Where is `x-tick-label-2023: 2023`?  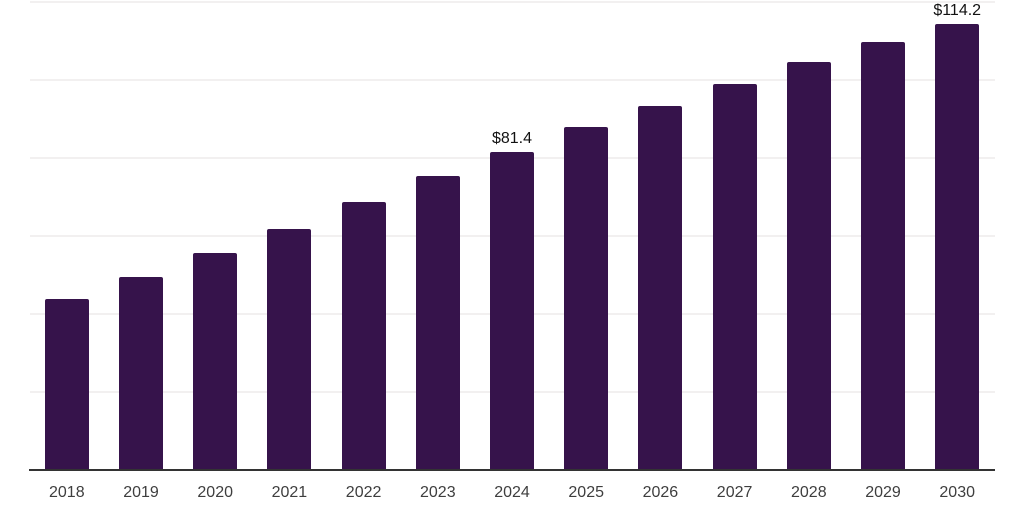
x-tick-label-2023: 2023 is located at coordinates (438, 492).